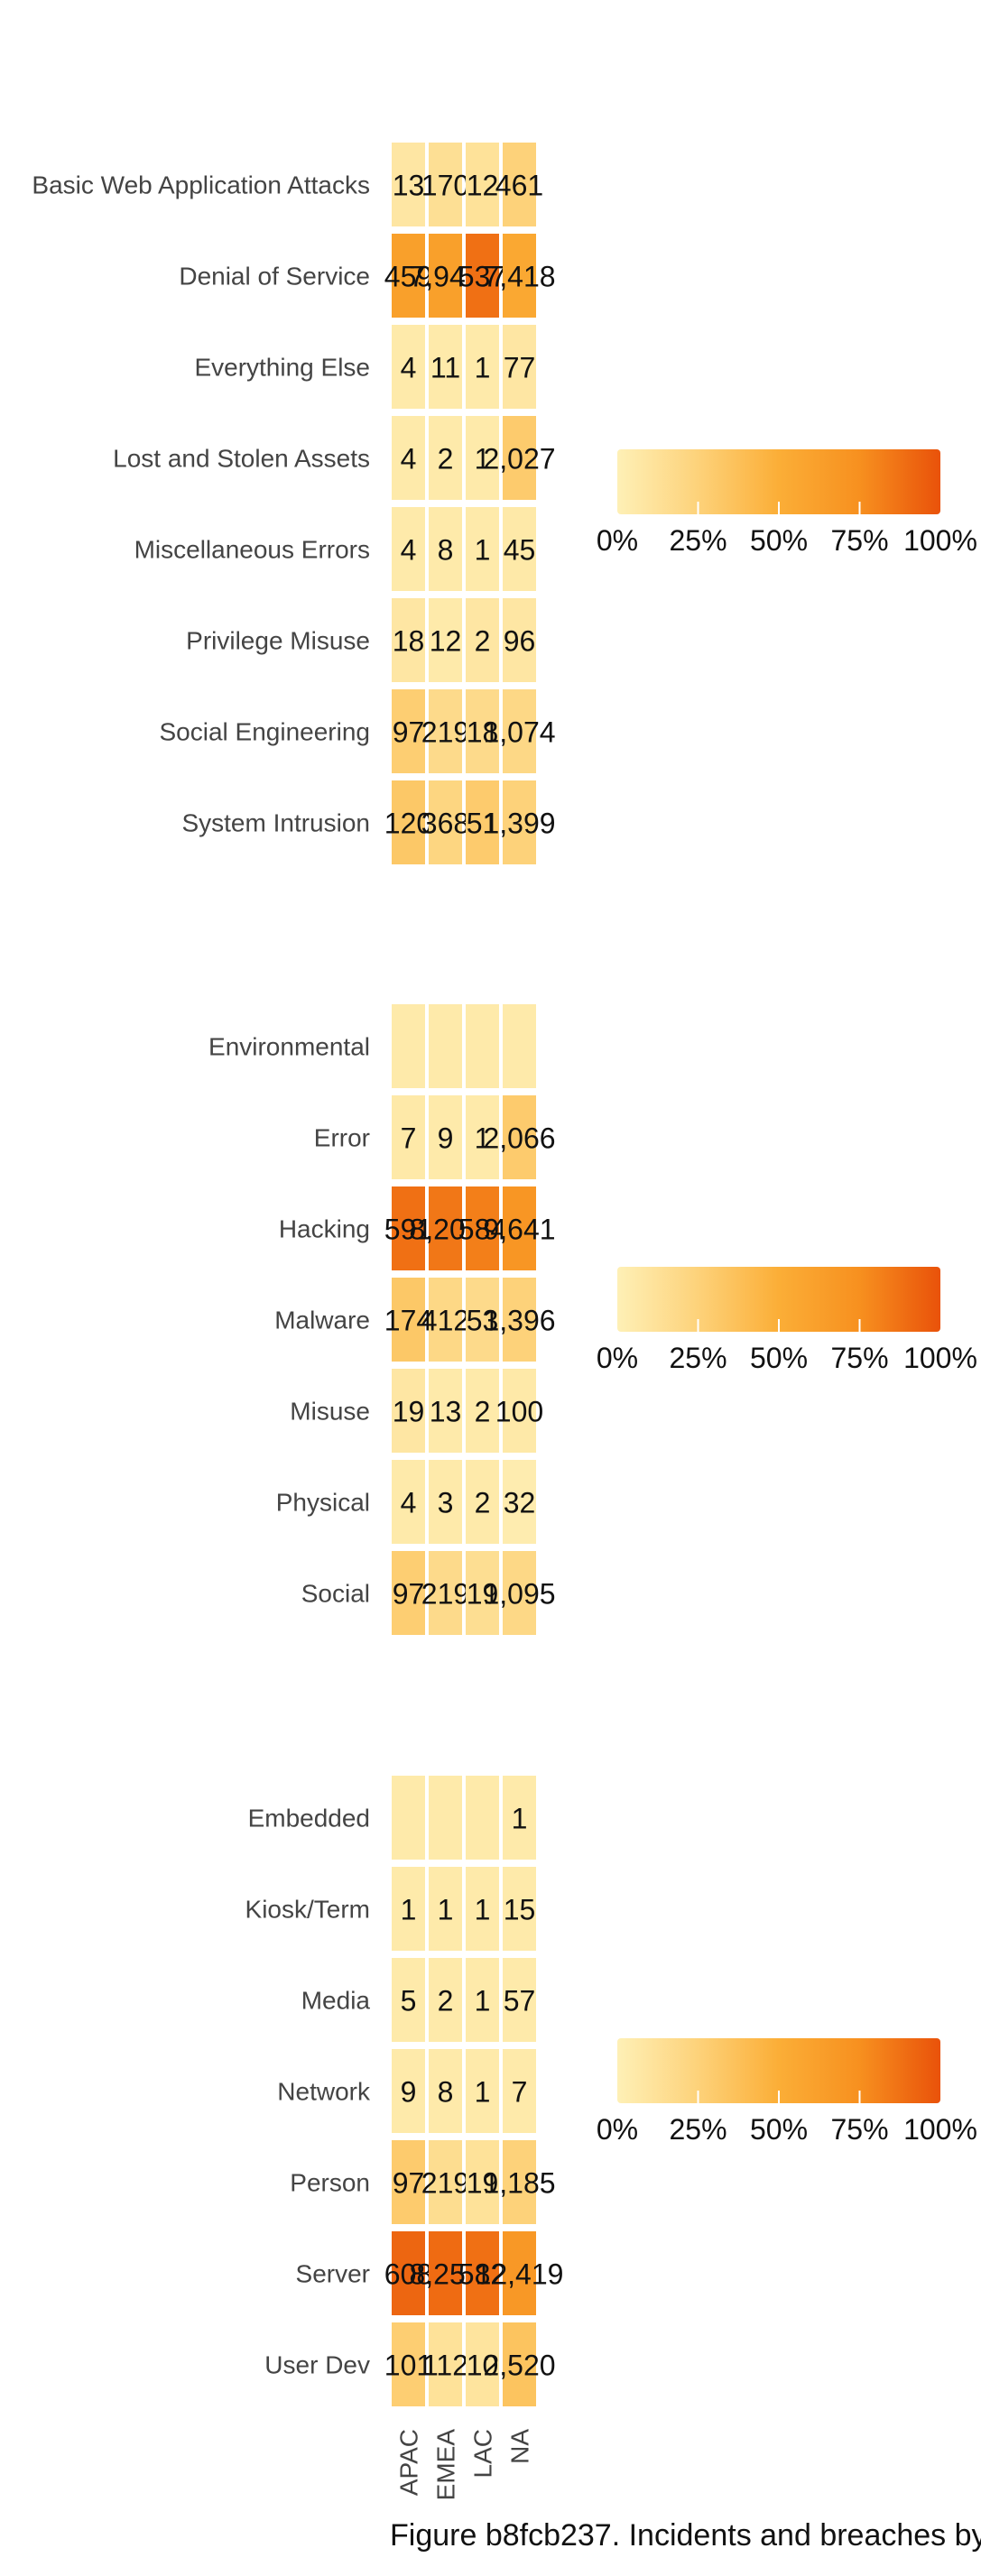 The width and height of the screenshot is (981, 2576). I want to click on cell-value: 608, so click(408, 2274).